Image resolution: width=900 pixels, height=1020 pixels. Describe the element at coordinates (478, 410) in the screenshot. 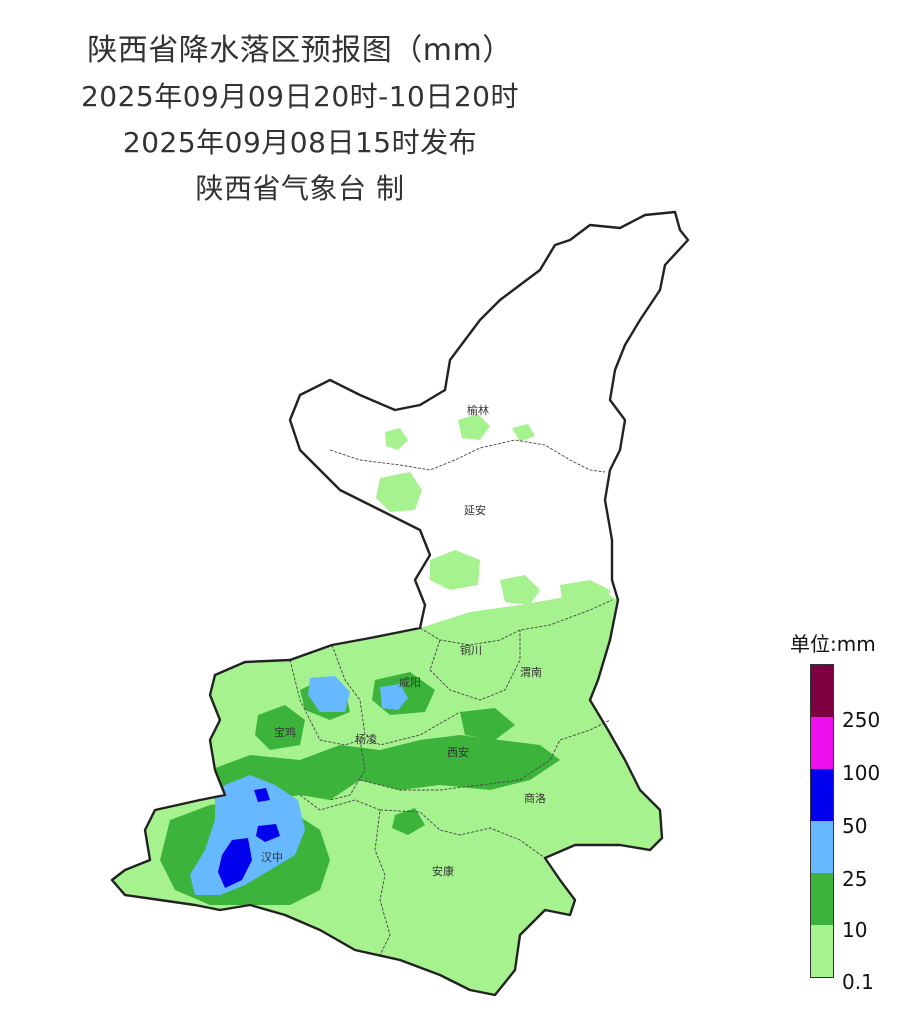

I see `city-label-yulin: 榆林` at that location.